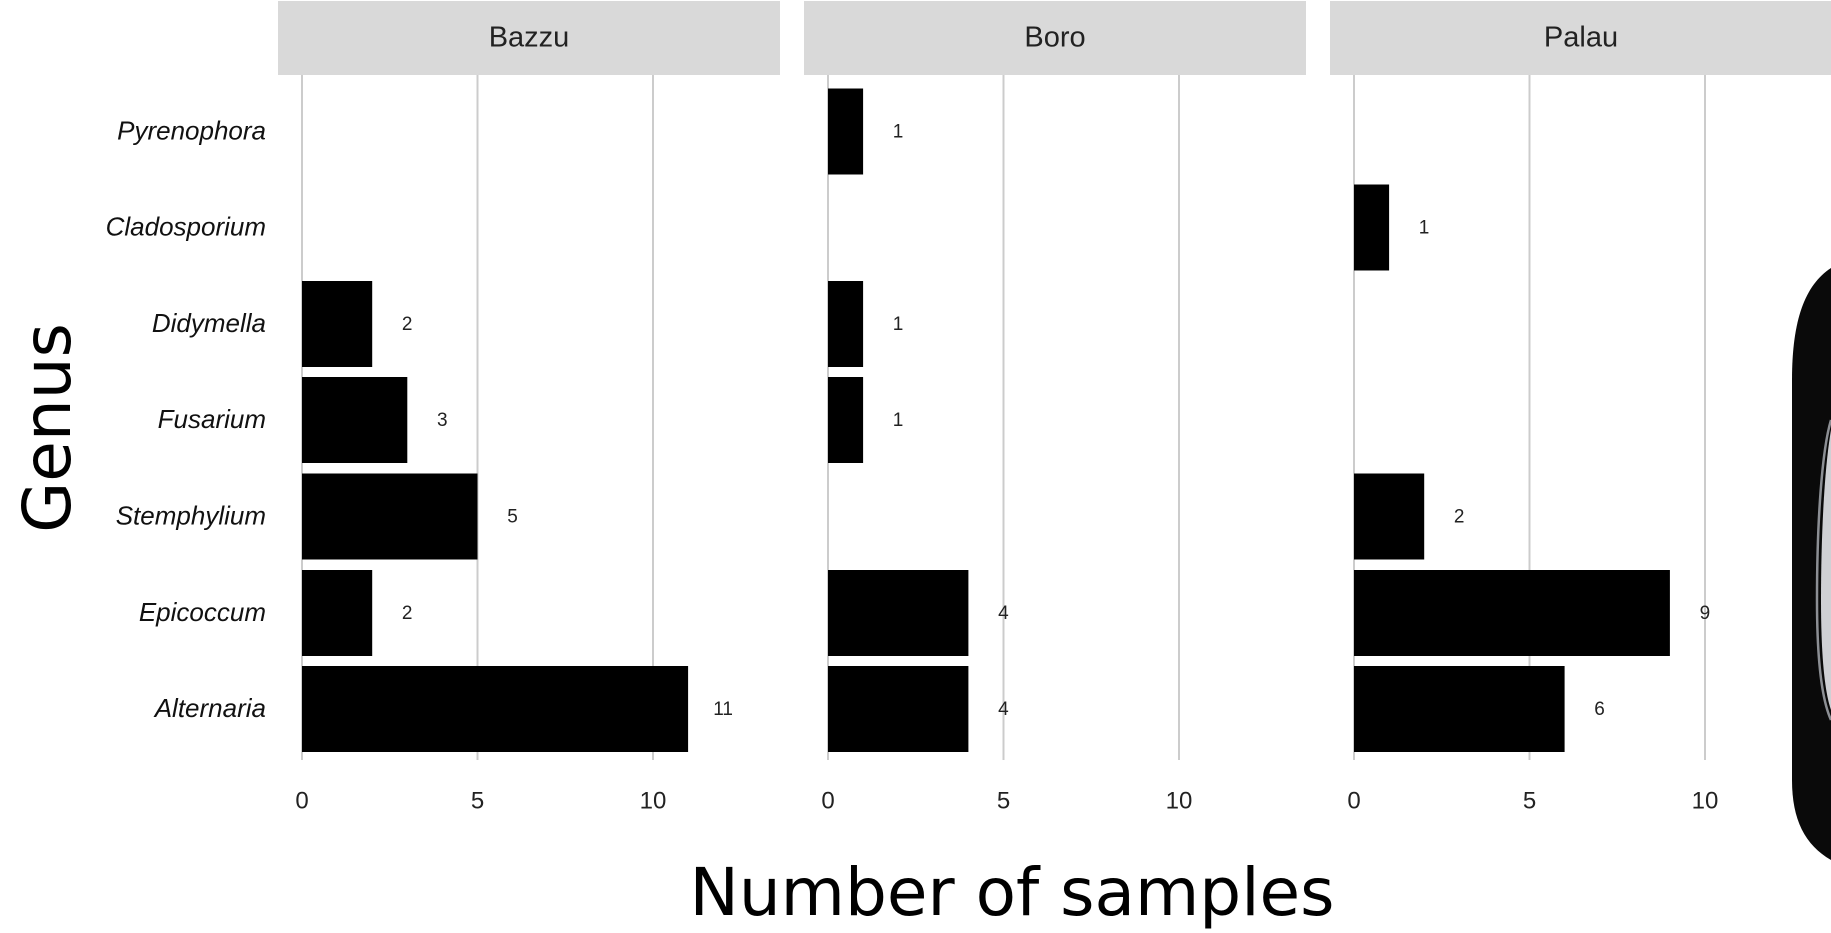 This screenshot has width=1831, height=933. I want to click on facet-strip-label: Boro, so click(1054, 38).